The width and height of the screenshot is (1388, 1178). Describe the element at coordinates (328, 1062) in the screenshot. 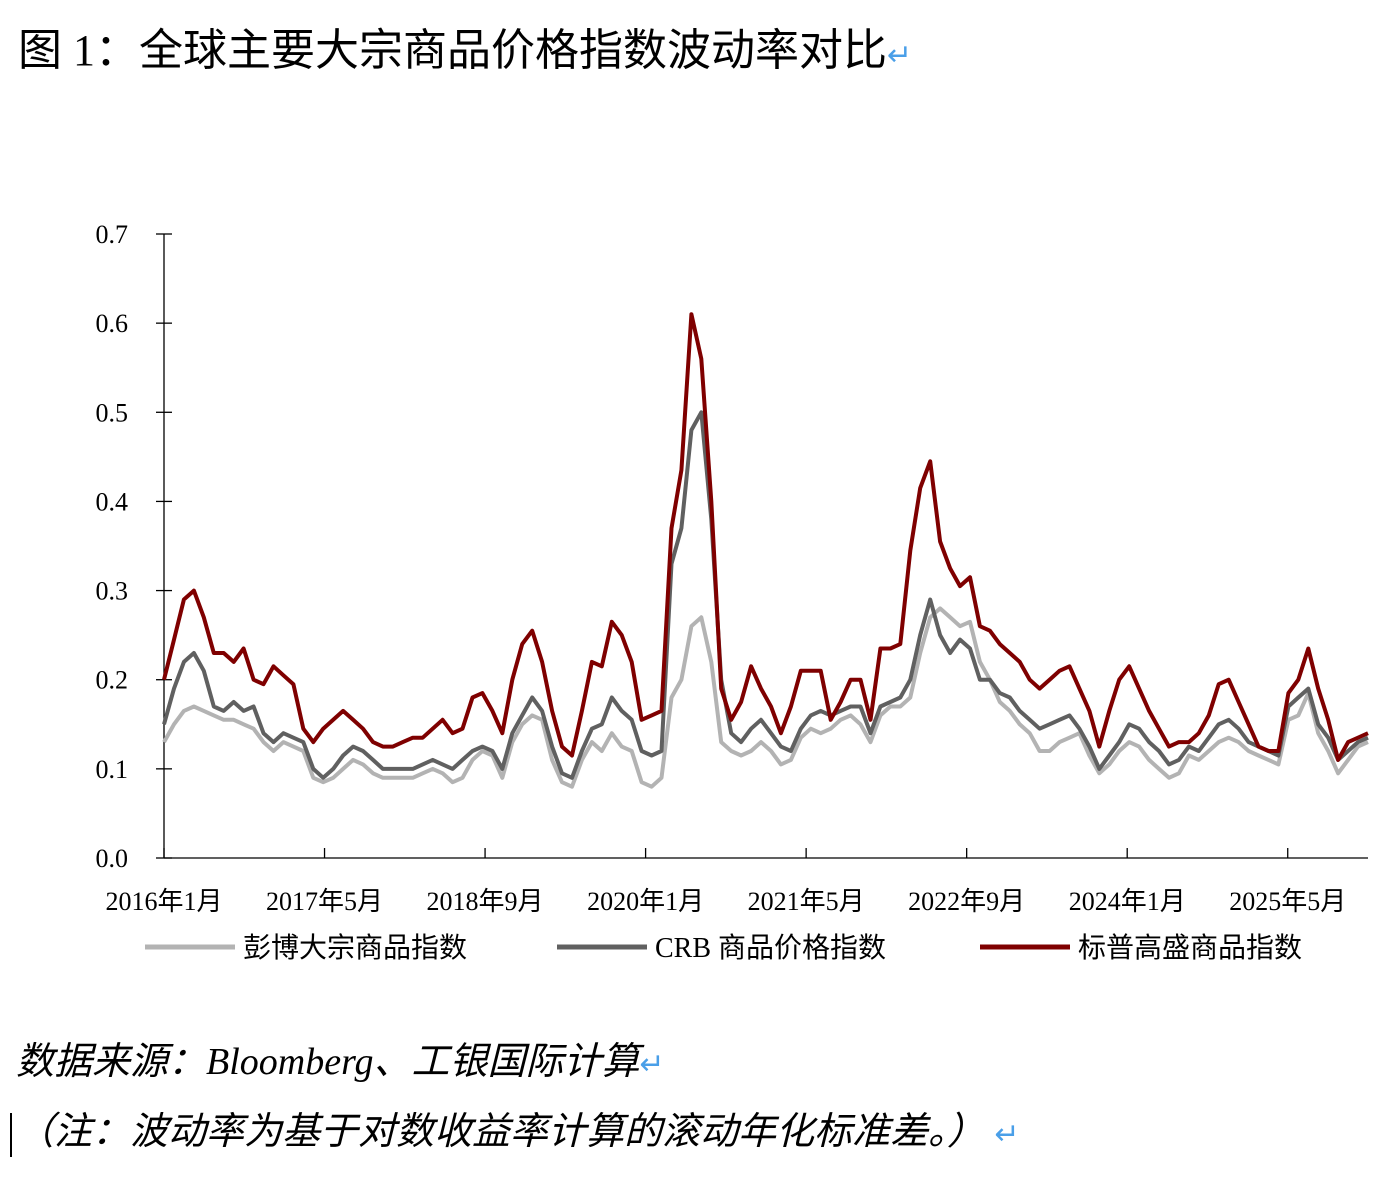

I see `data-source-text: 数据来源：Bloomberg、工银国际计算` at that location.